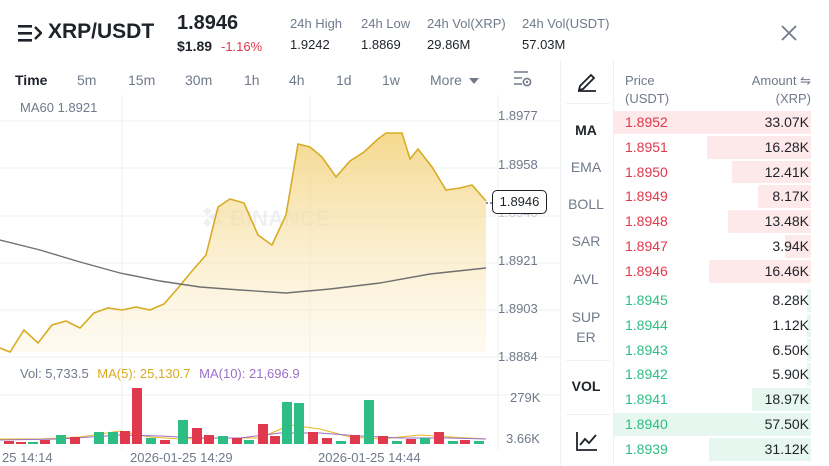 Image resolution: width=829 pixels, height=466 pixels. Describe the element at coordinates (586, 167) in the screenshot. I see `indicator-ema: EMA` at that location.